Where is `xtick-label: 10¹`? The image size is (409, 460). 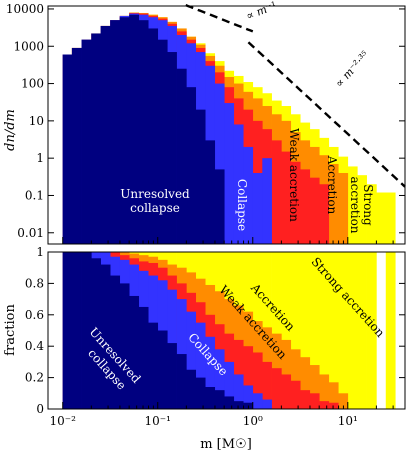 xtick-label: 10¹ is located at coordinates (348, 421).